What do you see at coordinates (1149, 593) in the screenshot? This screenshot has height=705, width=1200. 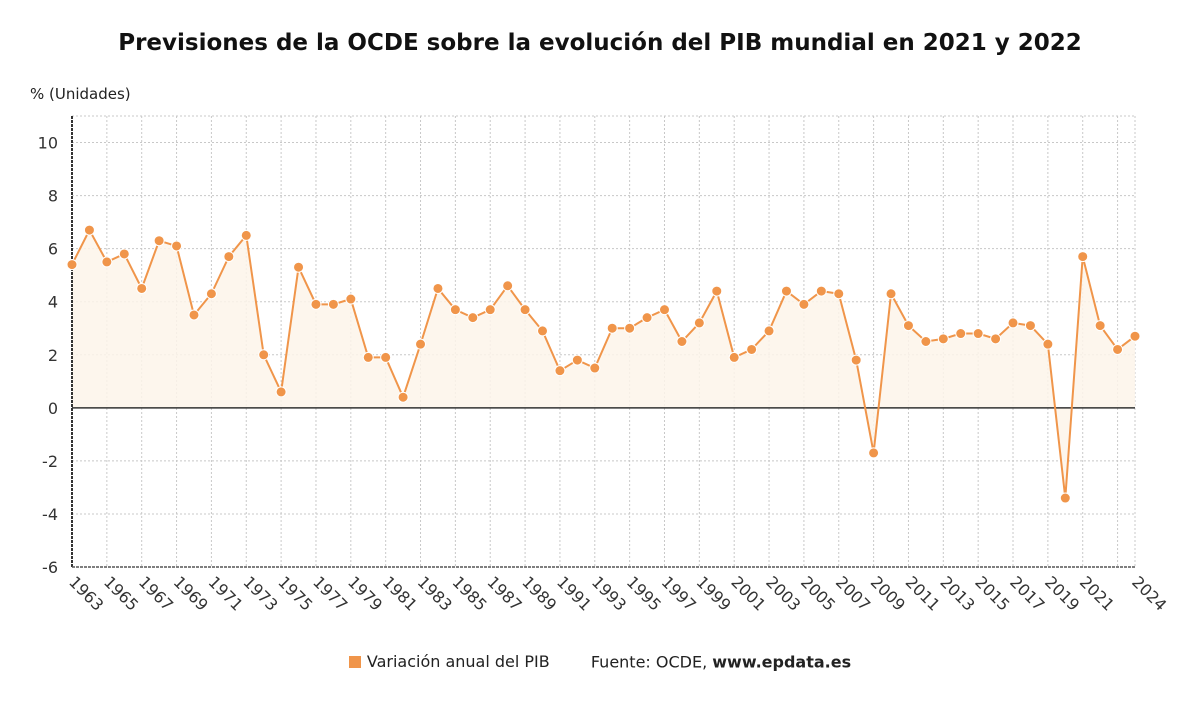 I see `x-tick-label: 2024` at bounding box center [1149, 593].